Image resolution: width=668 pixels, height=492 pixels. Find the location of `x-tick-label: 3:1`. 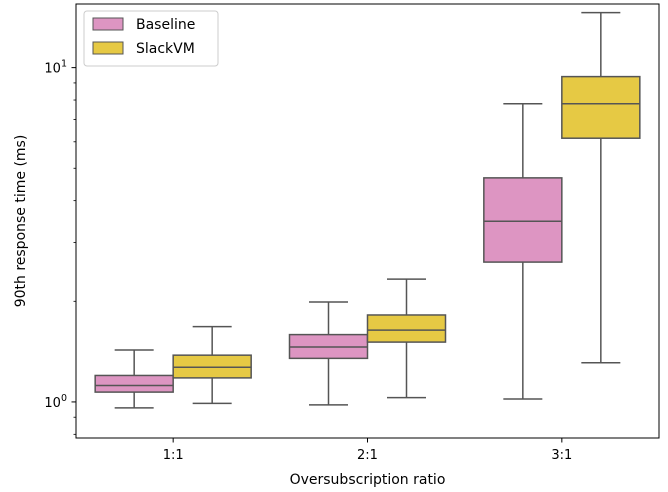

x-tick-label: 3:1 is located at coordinates (561, 455).